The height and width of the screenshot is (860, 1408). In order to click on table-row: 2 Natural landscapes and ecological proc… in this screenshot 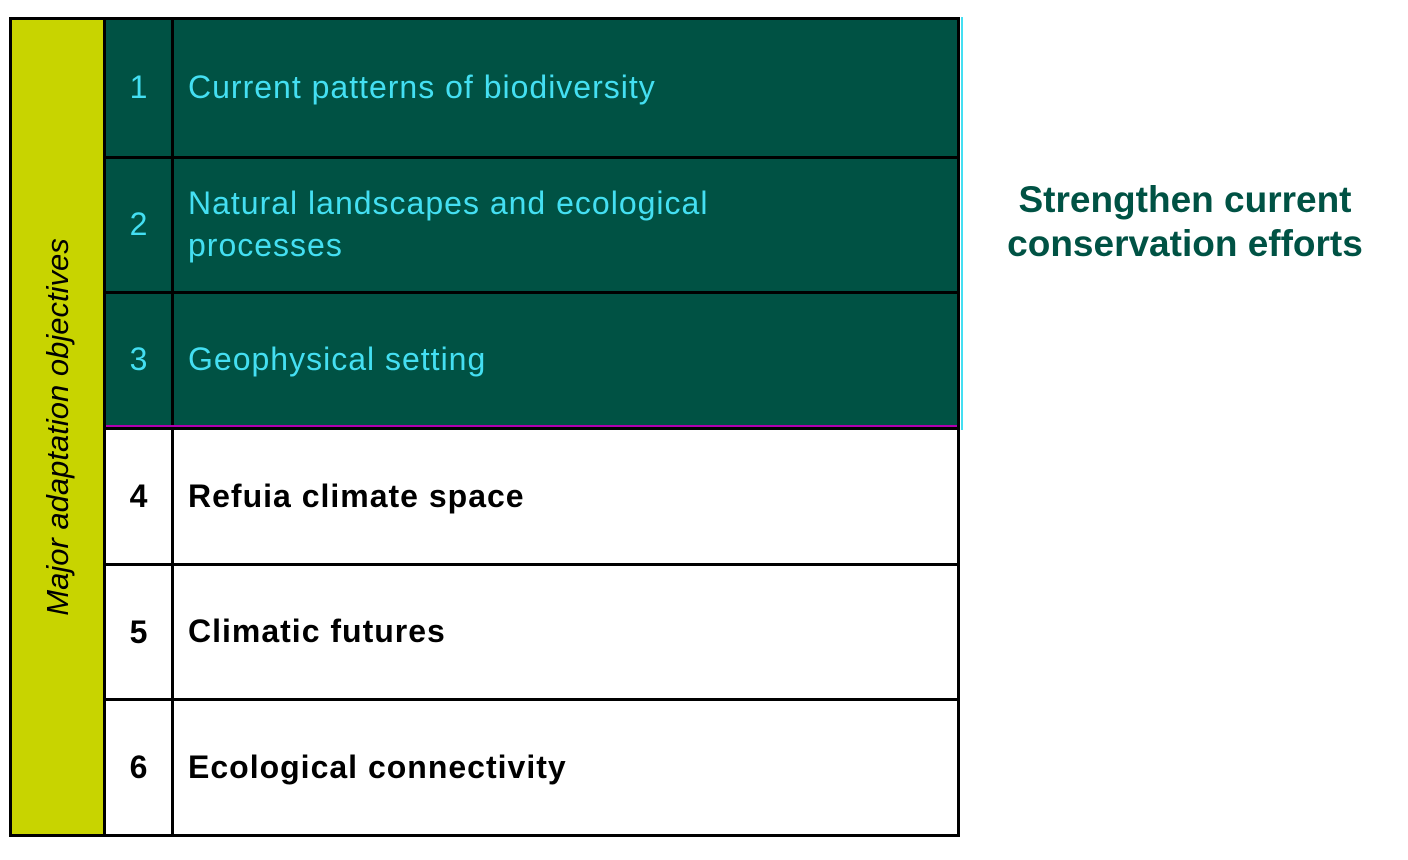, I will do `click(531, 223)`.